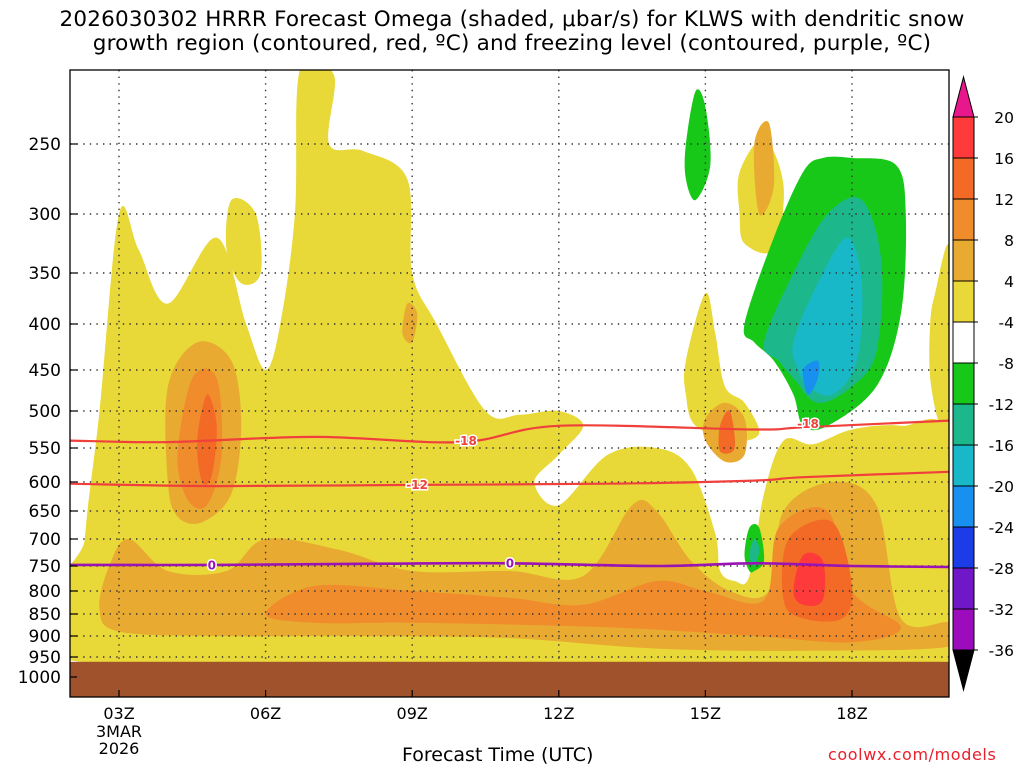 The height and width of the screenshot is (768, 1024). What do you see at coordinates (1001, 610) in the screenshot?
I see `colorbar-label--32: -32` at bounding box center [1001, 610].